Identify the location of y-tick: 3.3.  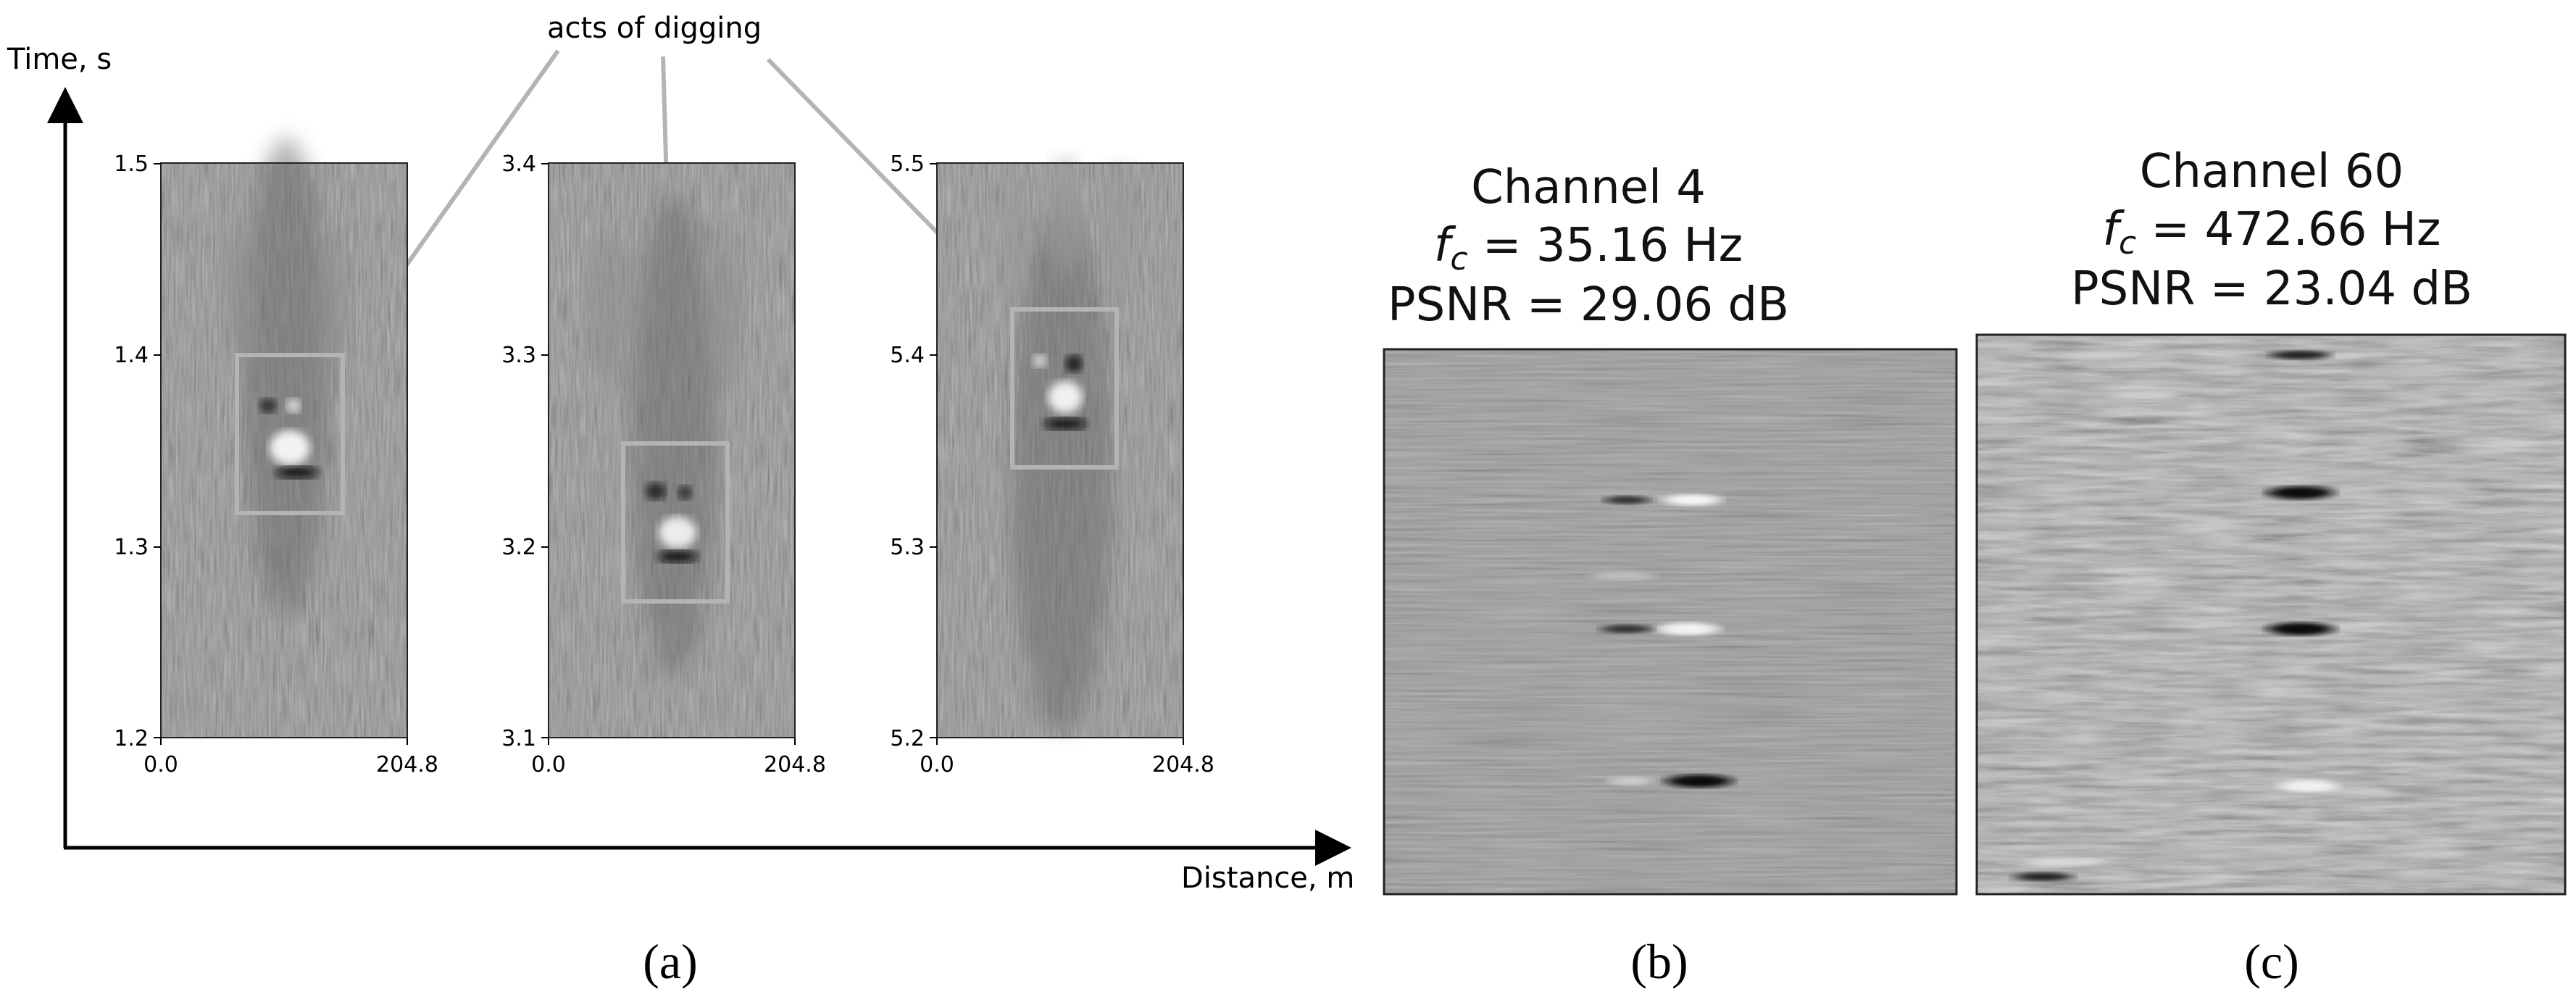
(518, 355).